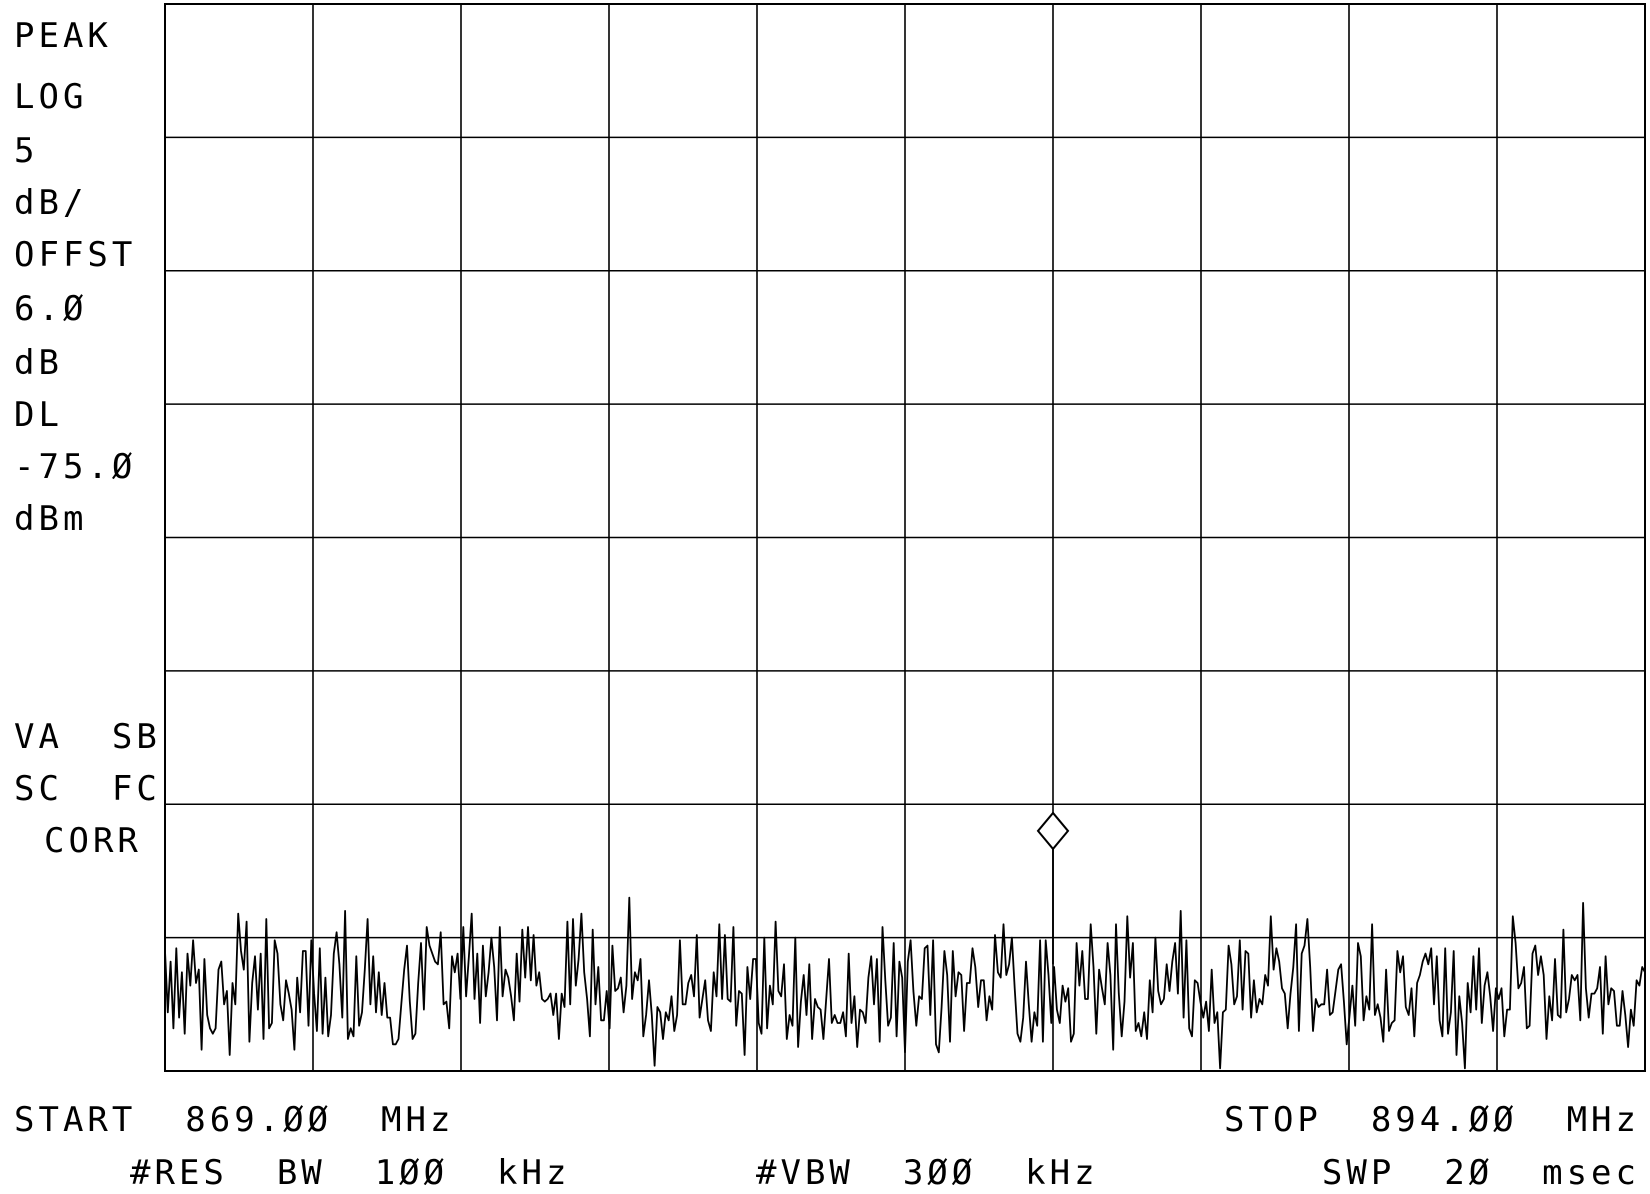  What do you see at coordinates (350, 1173) in the screenshot?
I see `resolution-bandwidth: #RES BW 1ØØ kHz` at bounding box center [350, 1173].